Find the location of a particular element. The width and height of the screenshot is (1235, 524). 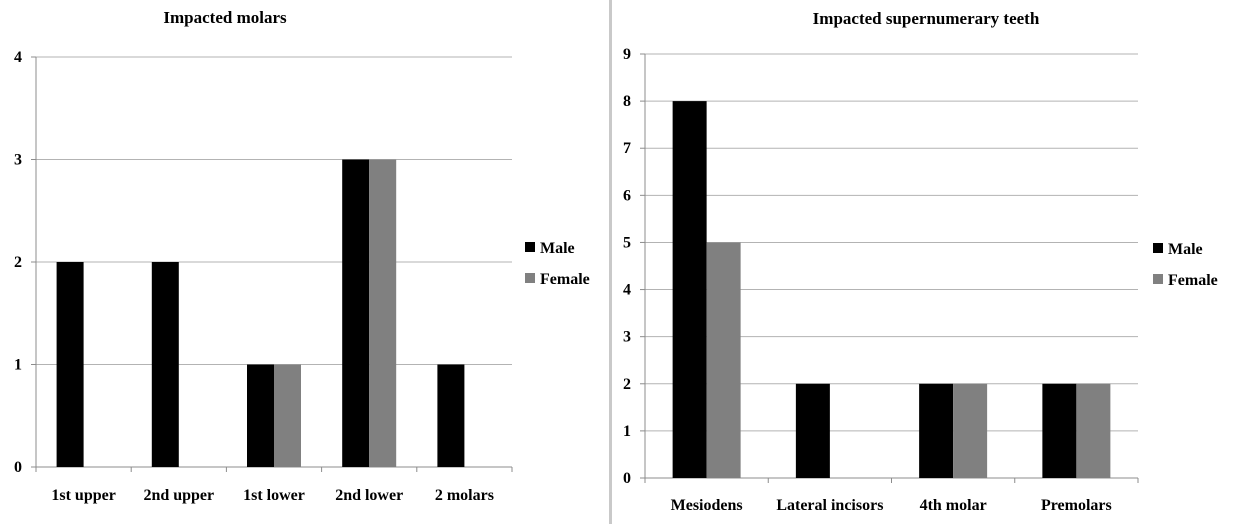

x-category-label: Mesiodens is located at coordinates (707, 505).